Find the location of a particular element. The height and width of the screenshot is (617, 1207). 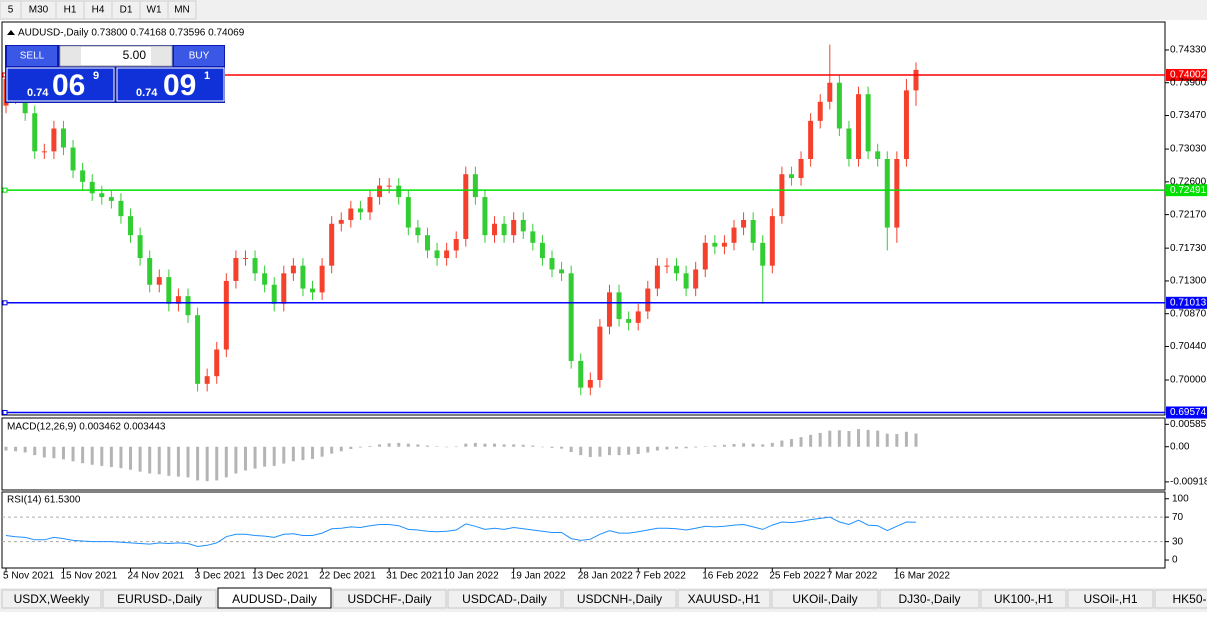

collapse-icon is located at coordinates (11, 32).